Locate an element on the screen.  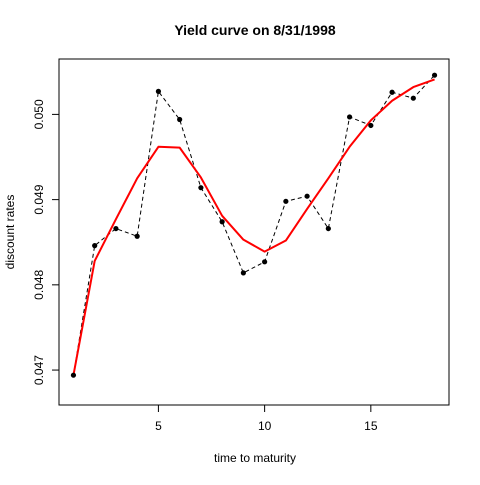
y-tick-label: 0.048 is located at coordinates (39, 284).